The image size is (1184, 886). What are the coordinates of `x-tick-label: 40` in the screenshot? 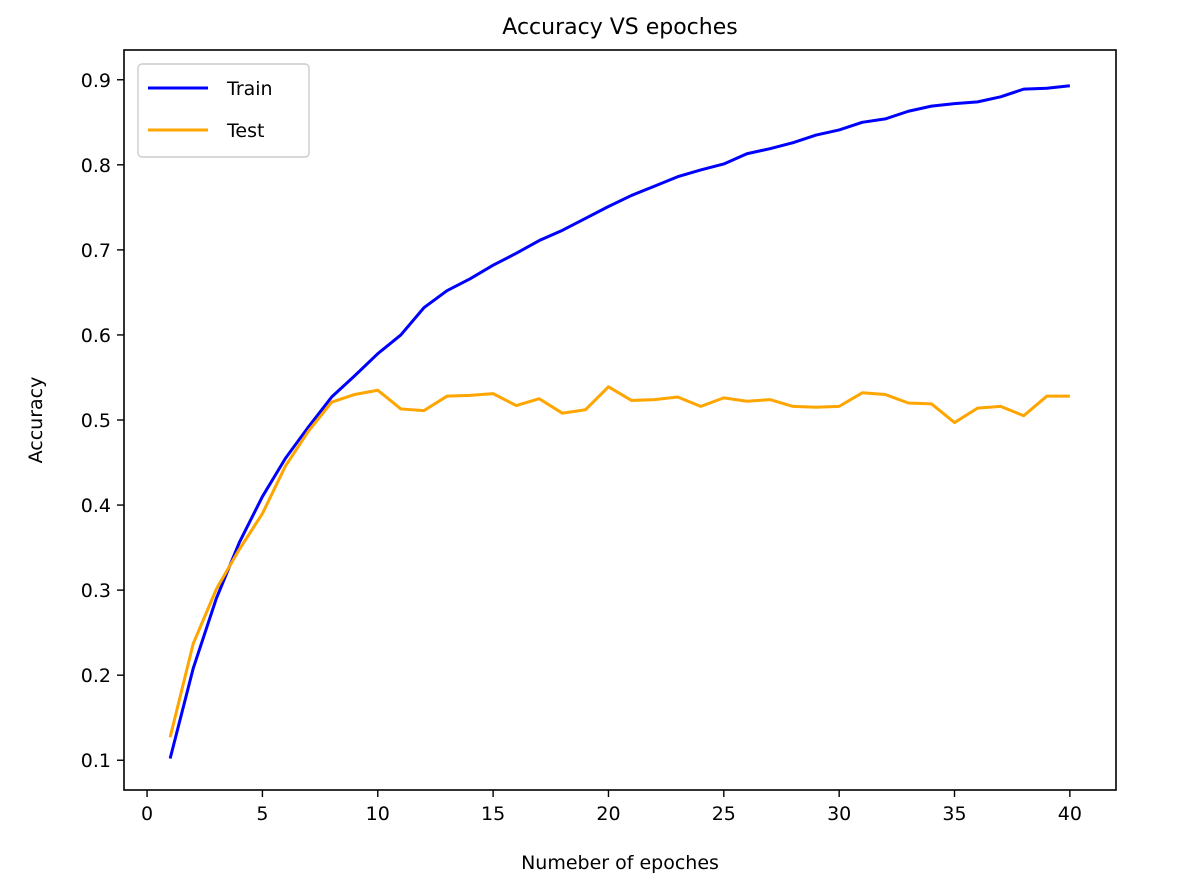 It's located at (1070, 814).